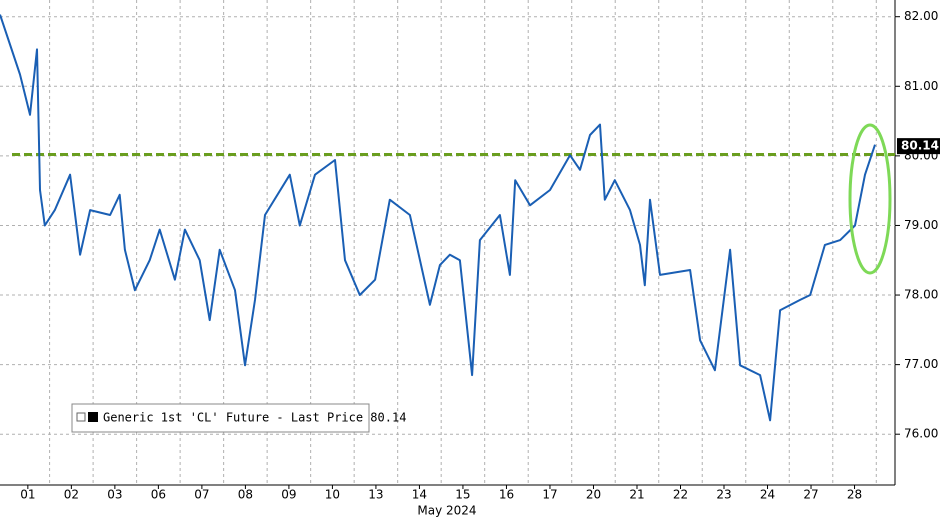  What do you see at coordinates (201, 495) in the screenshot?
I see `x-tick-label: 07` at bounding box center [201, 495].